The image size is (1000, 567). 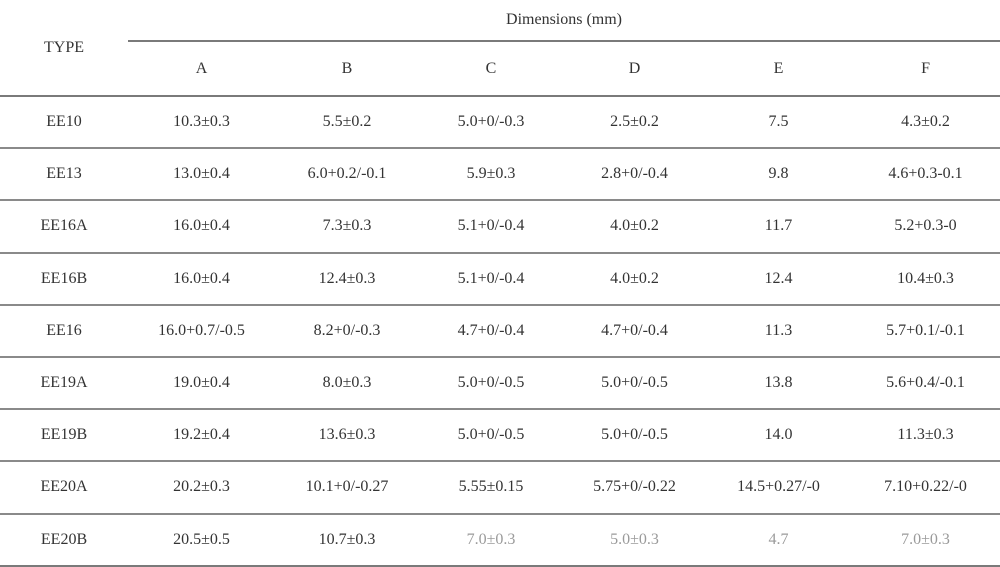 What do you see at coordinates (925, 436) in the screenshot?
I see `value-cell-f: 11.3±0.3` at bounding box center [925, 436].